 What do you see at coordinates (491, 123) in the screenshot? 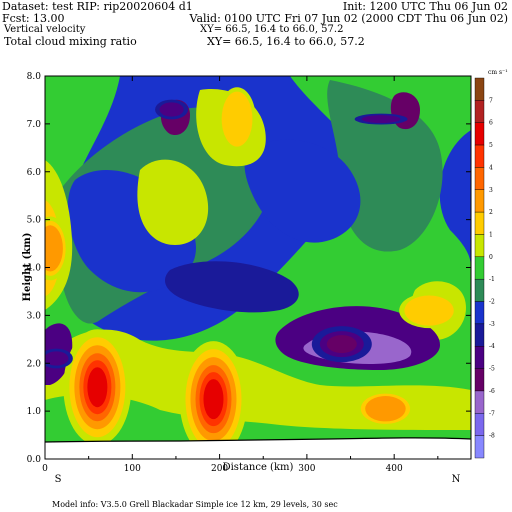
I see `colorbar-label: 6` at bounding box center [491, 123].